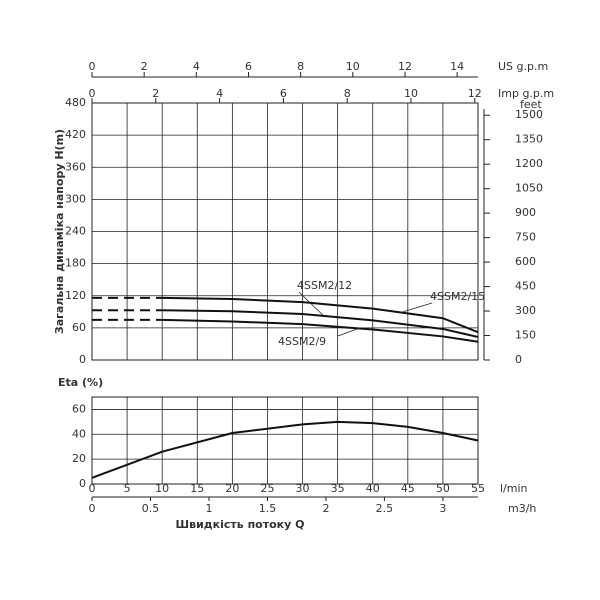 This screenshot has height=600, width=600. I want to click on x2-unit: m3/h, so click(522, 508).